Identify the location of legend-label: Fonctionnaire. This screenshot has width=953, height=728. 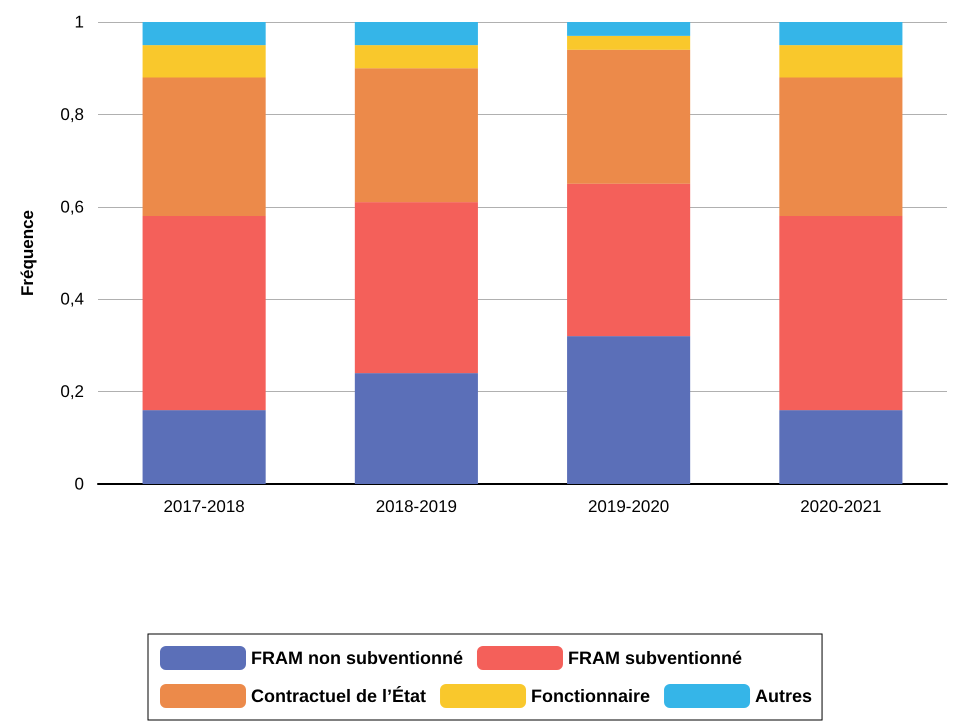
(590, 696).